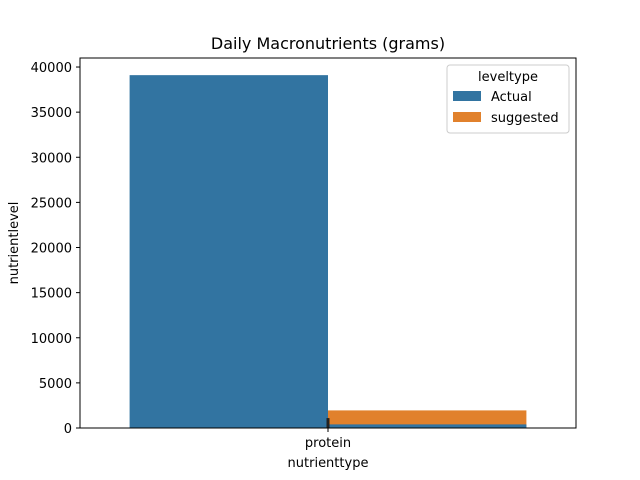 The height and width of the screenshot is (480, 640). Describe the element at coordinates (14, 243) in the screenshot. I see `y-axis-label: nutrientlevel` at that location.